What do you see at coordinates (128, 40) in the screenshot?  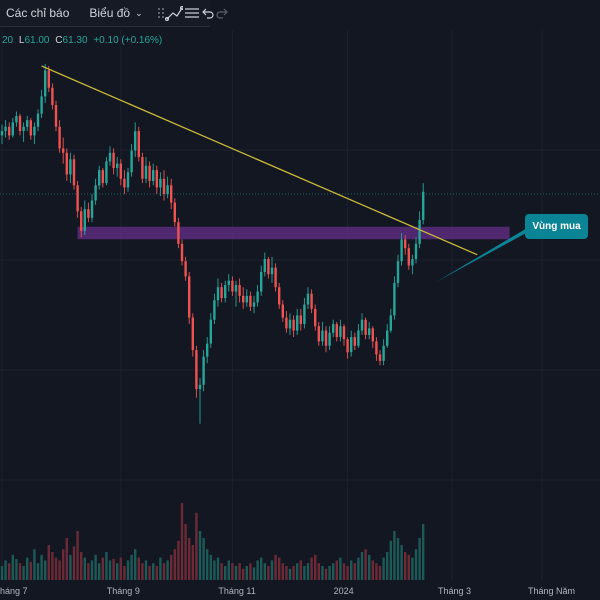 I see `change-value: +0.10 (+0.16%)` at bounding box center [128, 40].